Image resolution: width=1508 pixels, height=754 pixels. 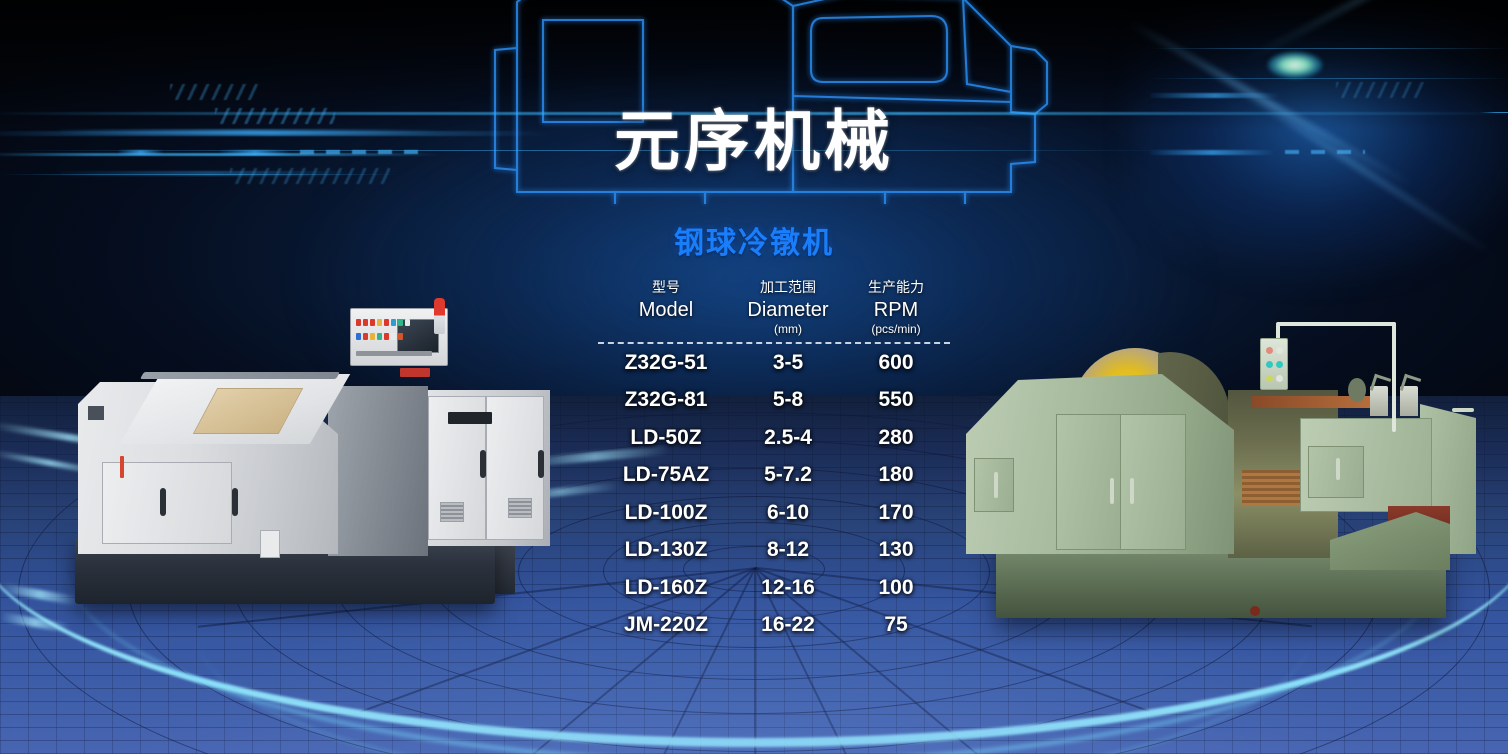 I want to click on machine-left-cold-header, so click(x=305, y=471).